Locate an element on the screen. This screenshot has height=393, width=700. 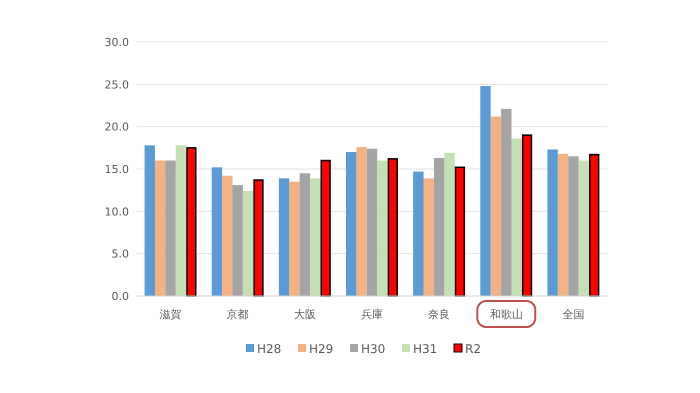
legend-label: H31 is located at coordinates (425, 349).